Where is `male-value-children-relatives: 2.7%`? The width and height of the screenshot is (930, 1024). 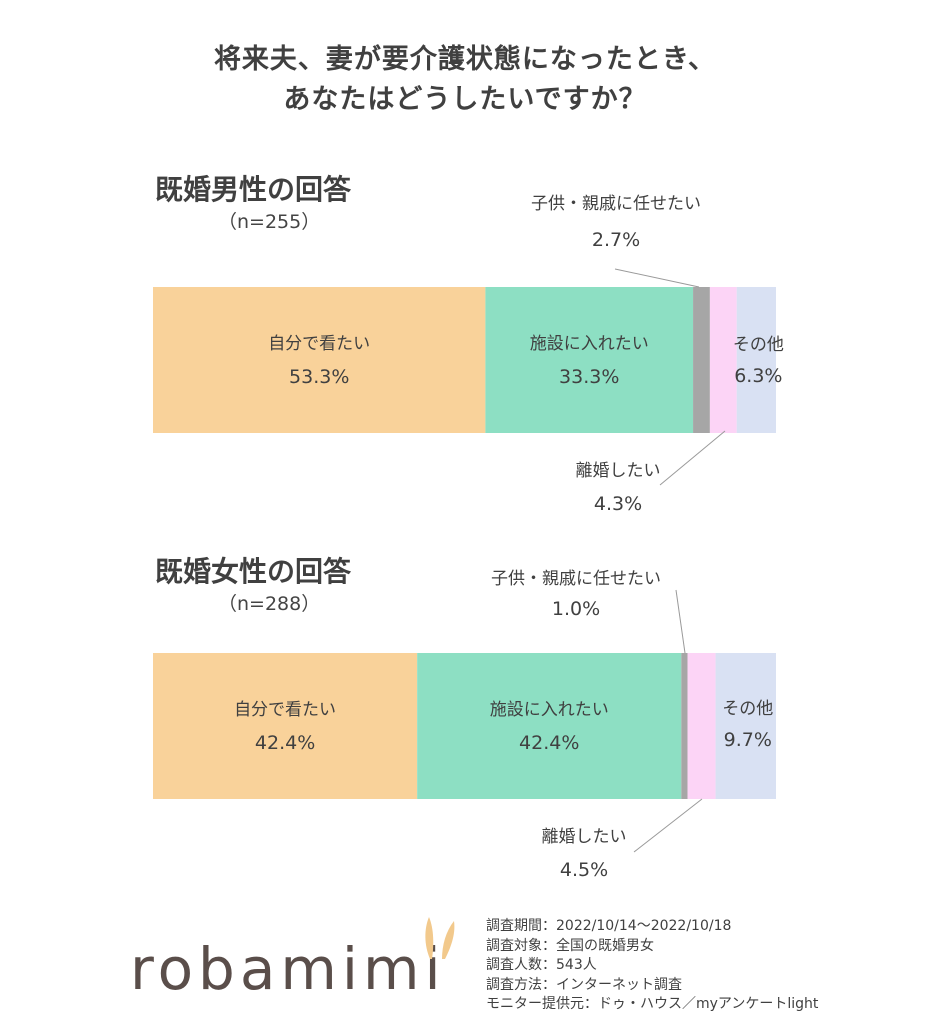
male-value-children-relatives: 2.7% is located at coordinates (616, 240).